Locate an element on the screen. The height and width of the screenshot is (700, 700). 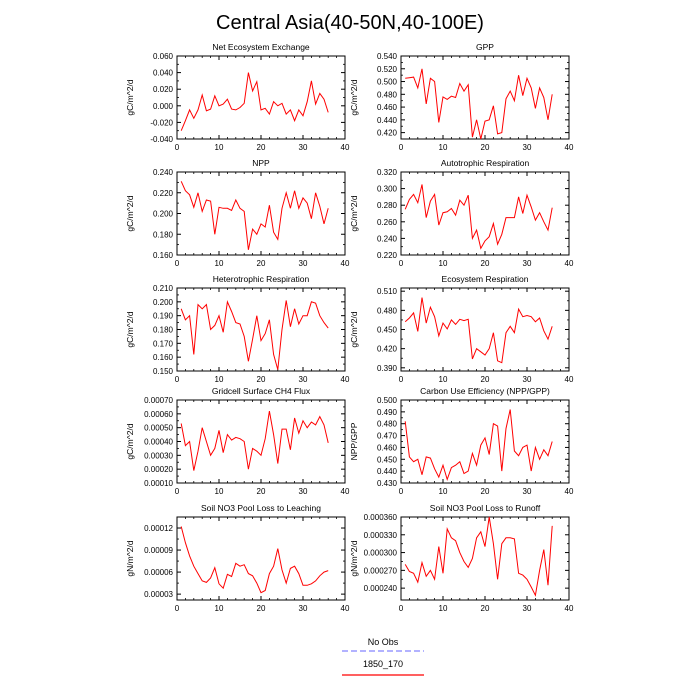
y-tick-label: 0.160 is located at coordinates (163, 357).